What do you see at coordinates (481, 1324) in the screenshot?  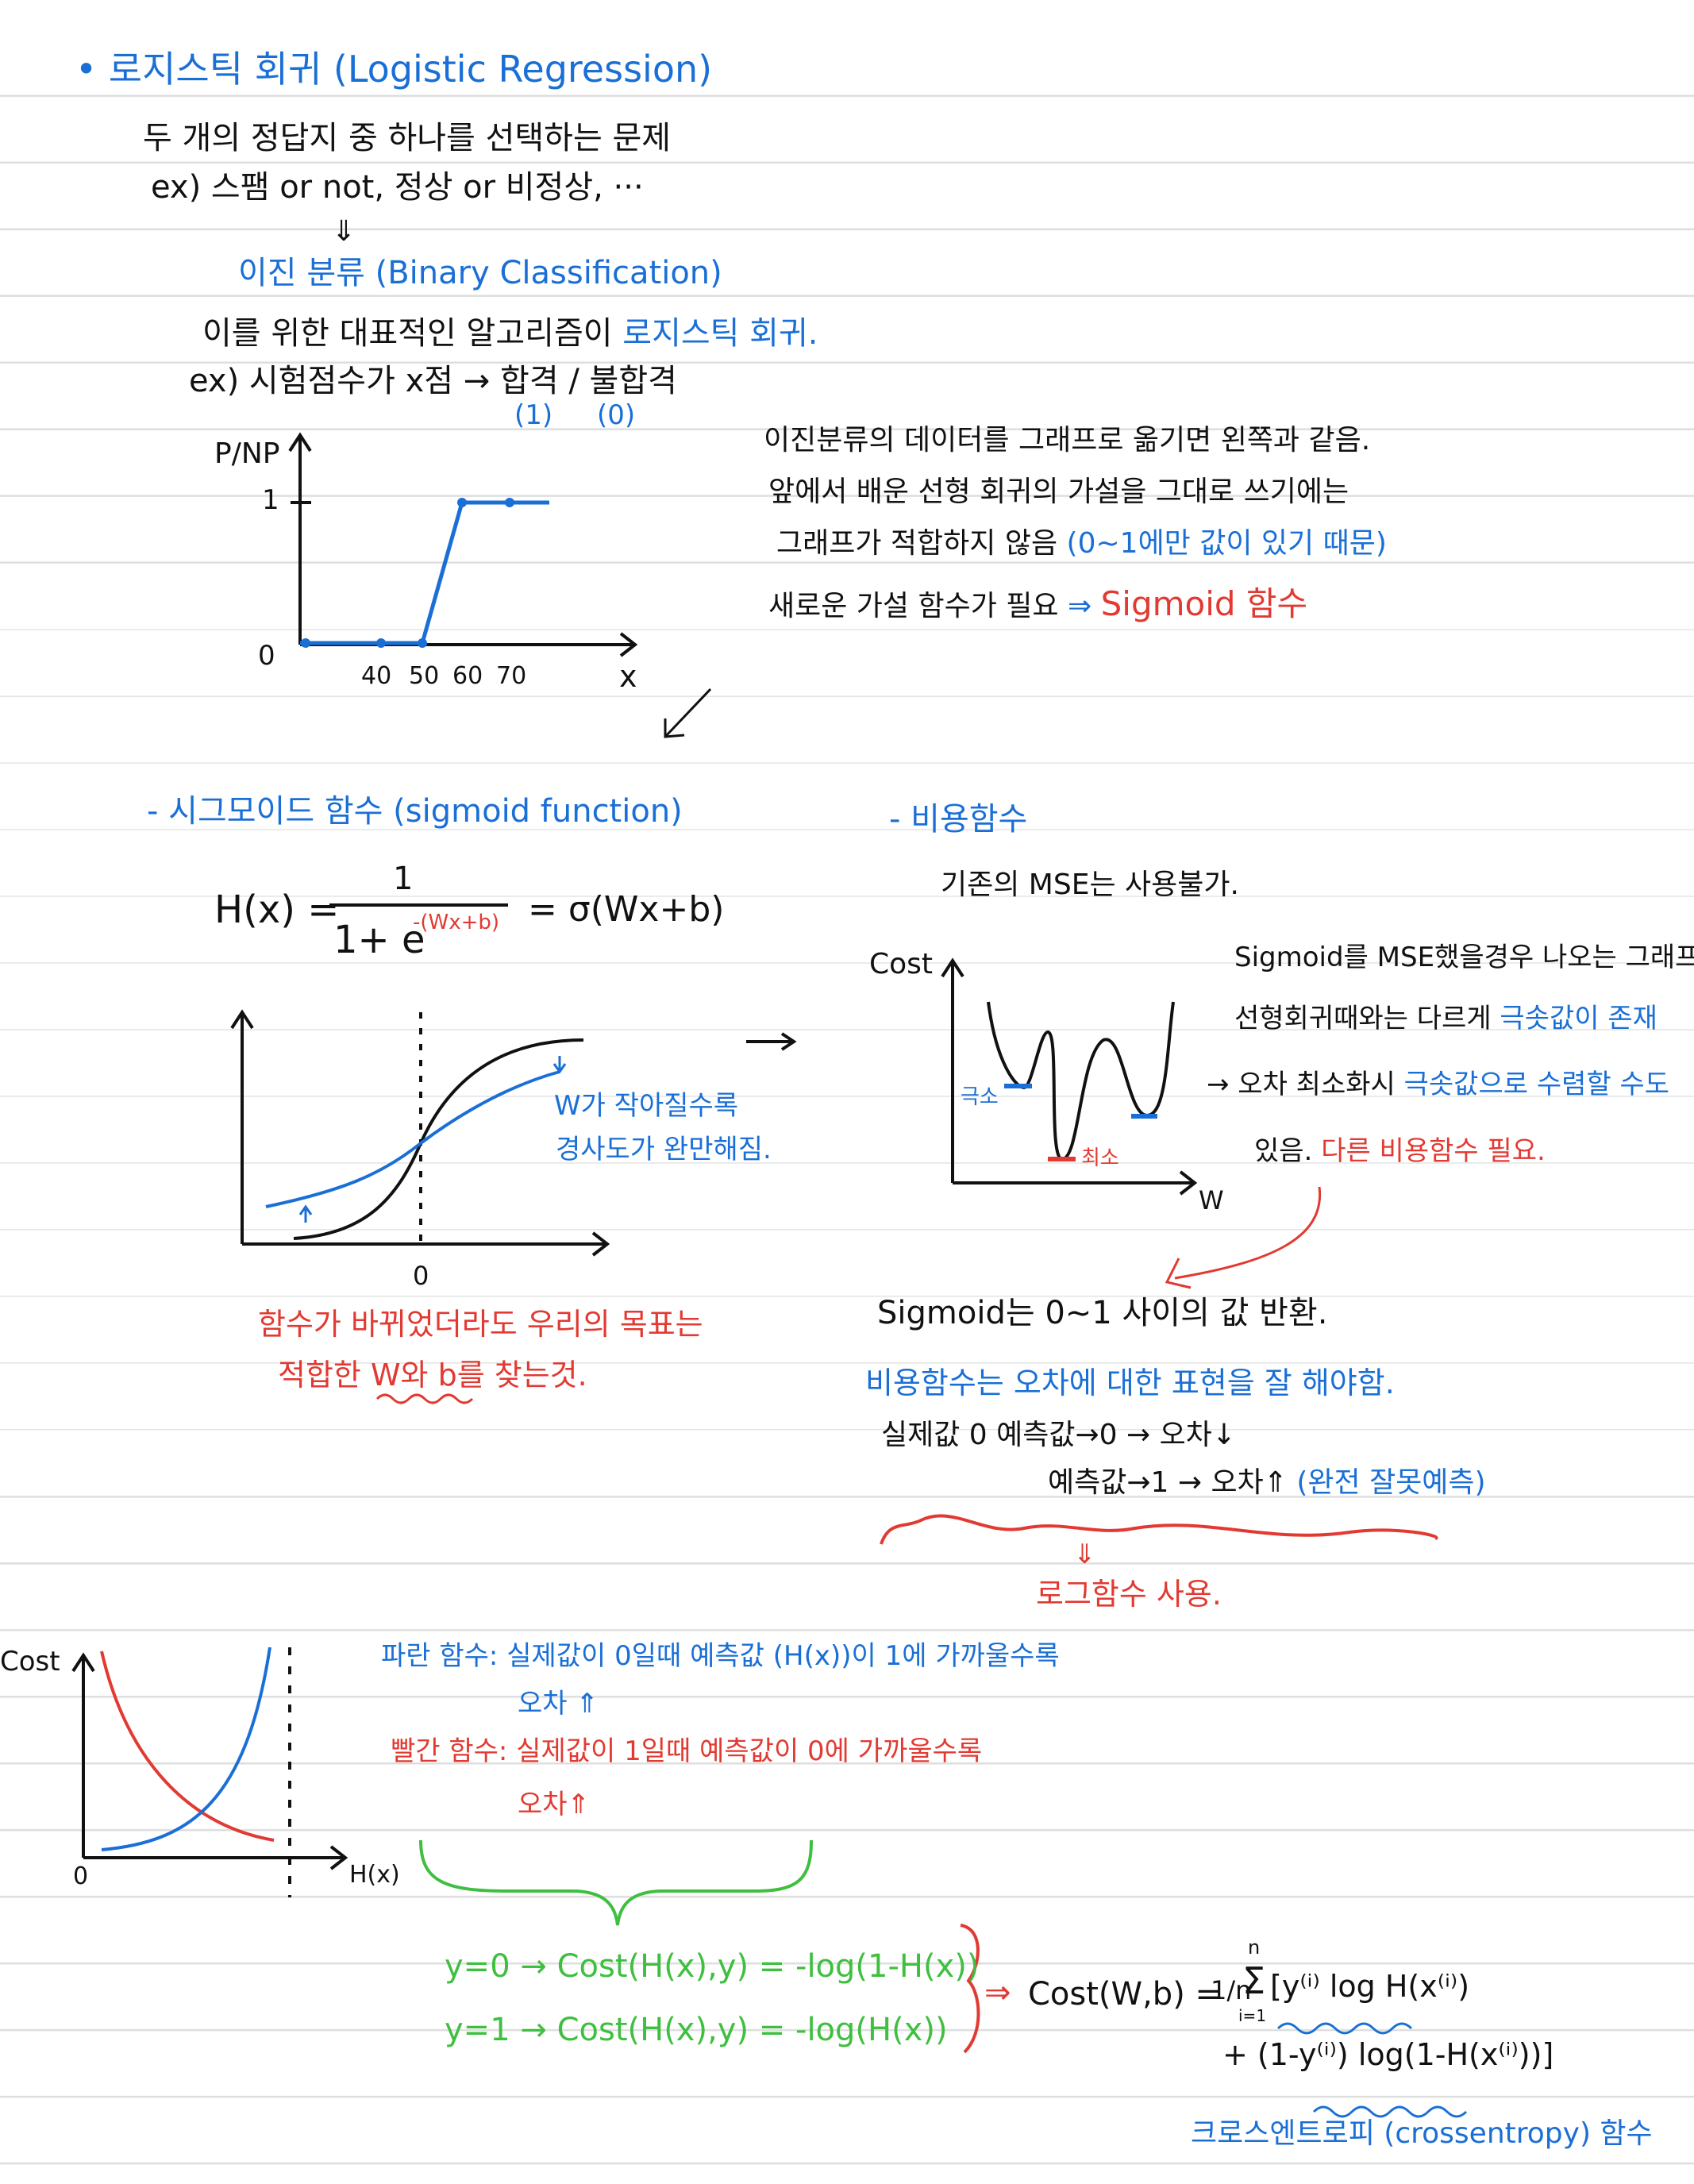 I see `goal-line: 함수가 바뀌었더라도 우리의 목표는` at bounding box center [481, 1324].